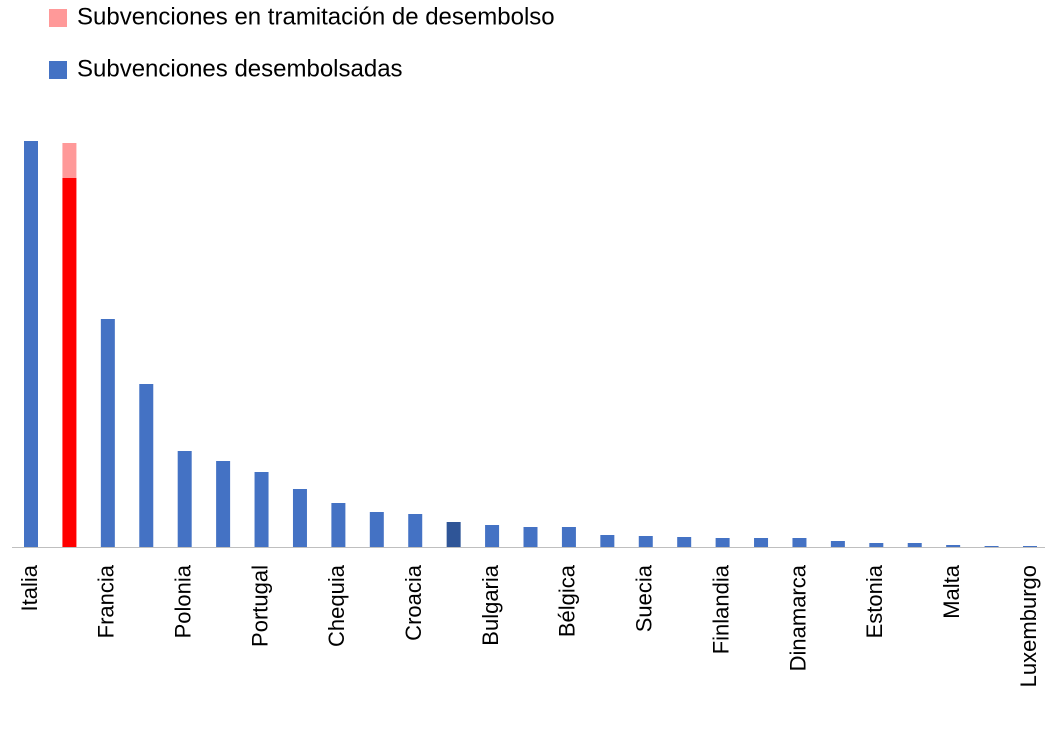  What do you see at coordinates (797, 617) in the screenshot?
I see `x-tick-label: Dinamarca` at bounding box center [797, 617].